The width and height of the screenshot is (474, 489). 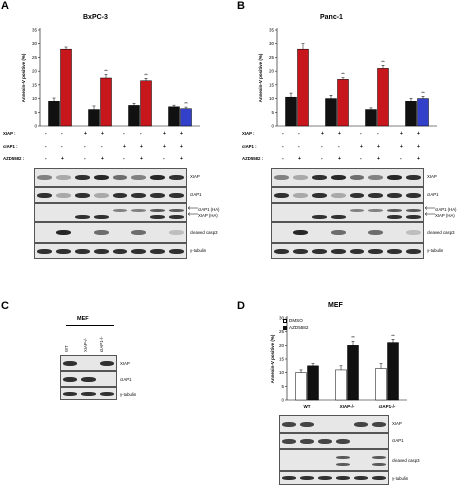 I want to click on y-tick-label: 10, so click(x=35, y=98).